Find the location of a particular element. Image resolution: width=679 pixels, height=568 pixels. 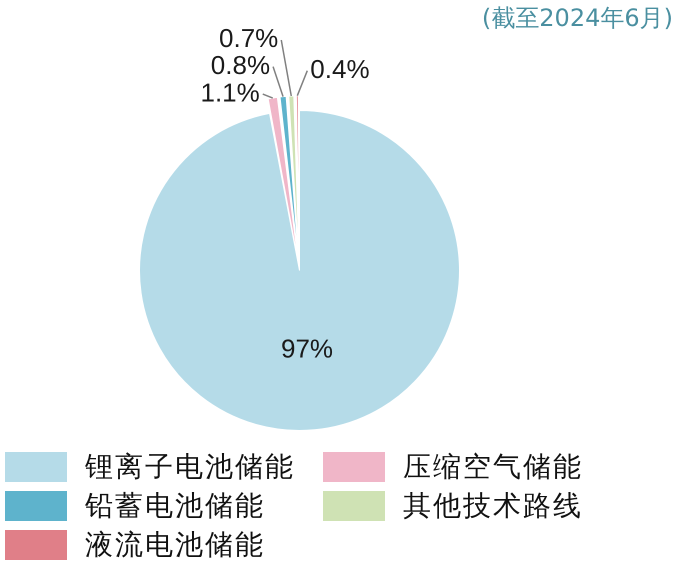

data-label: 0.4% is located at coordinates (340, 69).